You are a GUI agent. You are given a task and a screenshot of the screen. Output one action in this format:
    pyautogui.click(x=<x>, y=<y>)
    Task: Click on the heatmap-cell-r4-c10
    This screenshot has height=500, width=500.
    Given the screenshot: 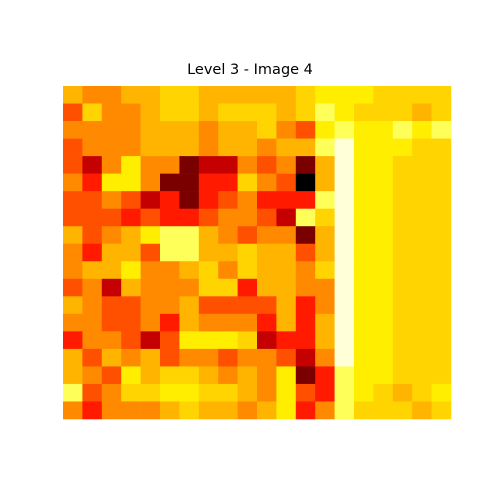 What is the action you would take?
    pyautogui.click(x=267, y=165)
    